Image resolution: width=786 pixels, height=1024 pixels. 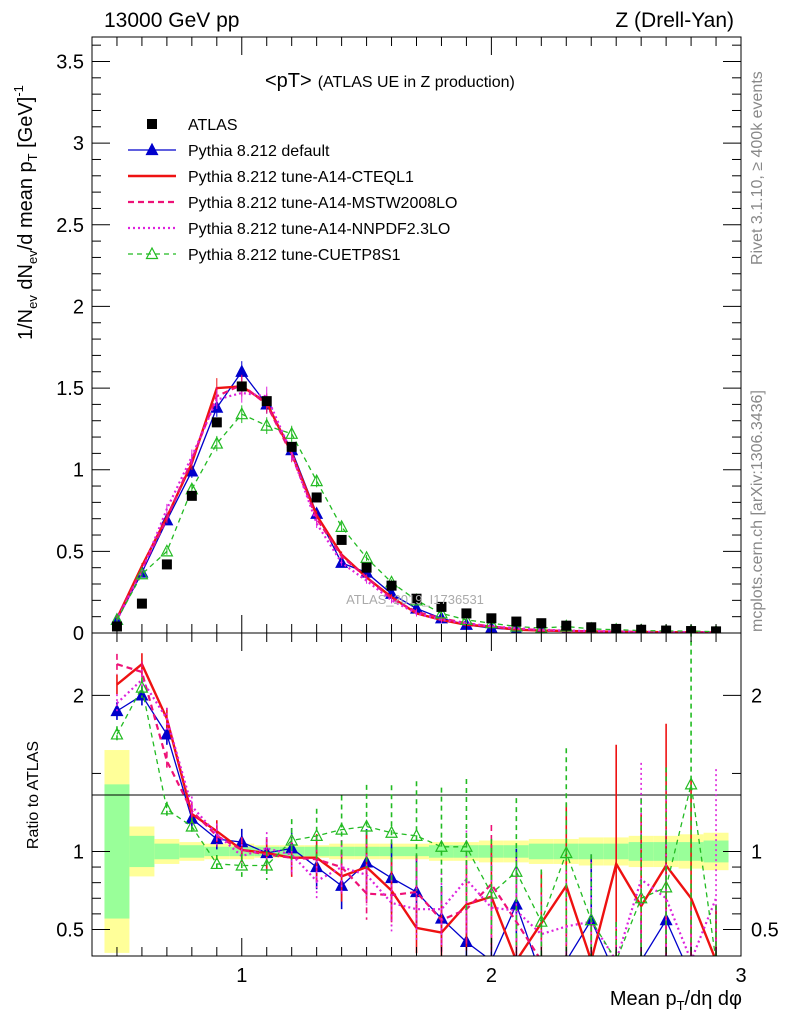 I want to click on legend-item-data: ATLAS, so click(x=192, y=125).